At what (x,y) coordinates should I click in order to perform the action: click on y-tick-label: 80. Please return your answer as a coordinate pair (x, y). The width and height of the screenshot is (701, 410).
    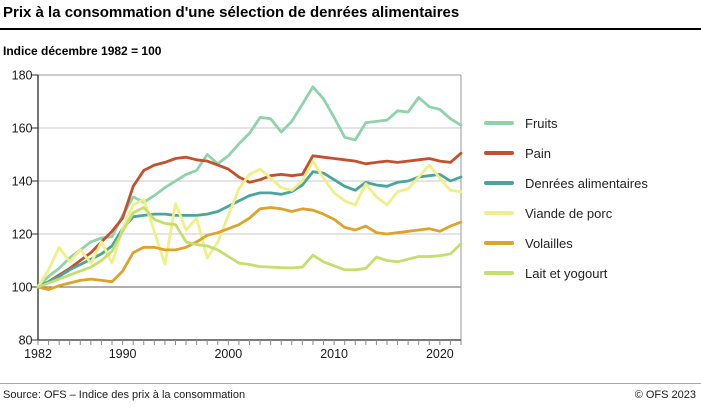
    Looking at the image, I should click on (26, 341).